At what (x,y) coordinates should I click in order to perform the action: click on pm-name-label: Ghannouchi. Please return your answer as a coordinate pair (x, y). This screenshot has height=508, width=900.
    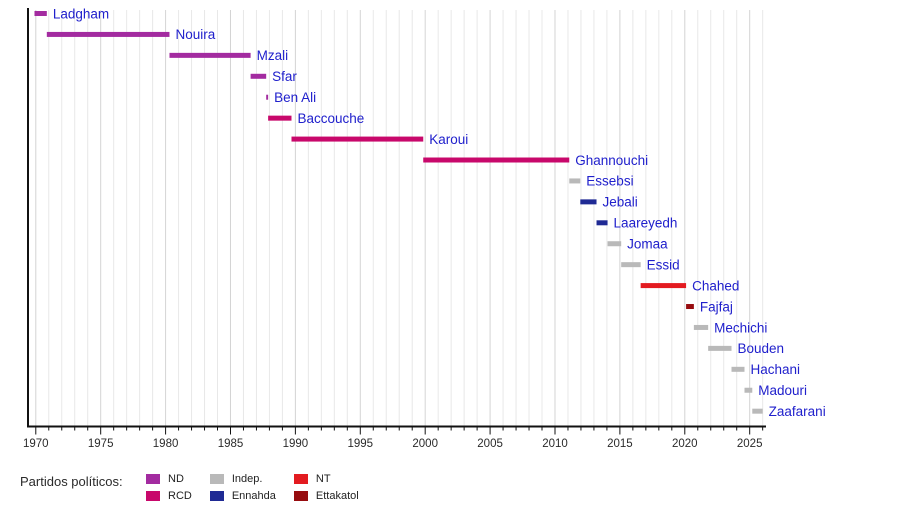
    Looking at the image, I should click on (611, 160).